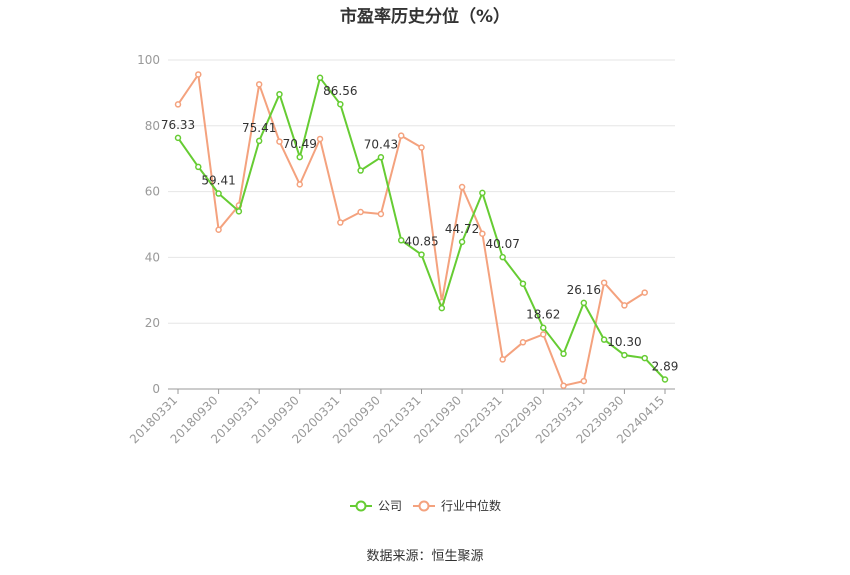  What do you see at coordinates (178, 125) in the screenshot?
I see `data-label: 76.33` at bounding box center [178, 125].